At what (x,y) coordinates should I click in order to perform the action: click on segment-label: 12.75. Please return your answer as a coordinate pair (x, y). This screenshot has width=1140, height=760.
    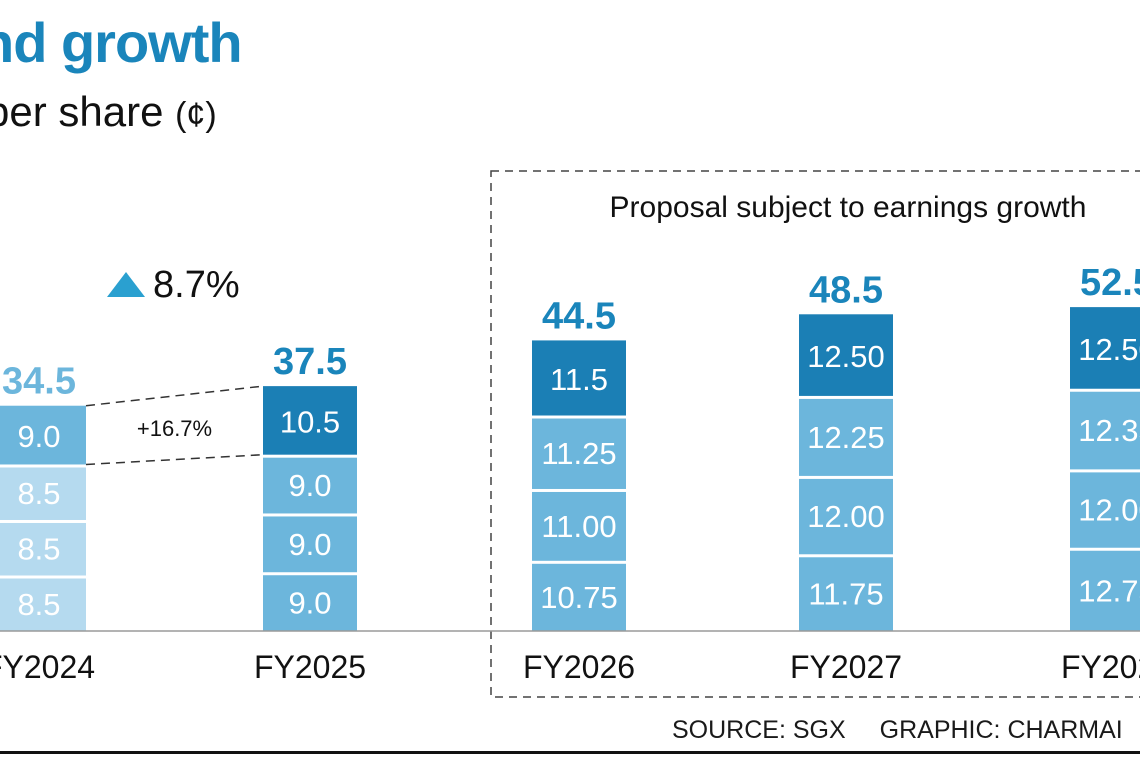
    Looking at the image, I should click on (1109, 590).